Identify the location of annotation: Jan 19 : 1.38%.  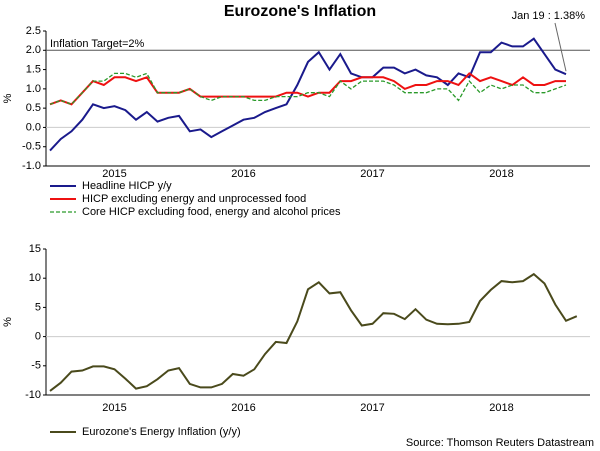
(549, 16).